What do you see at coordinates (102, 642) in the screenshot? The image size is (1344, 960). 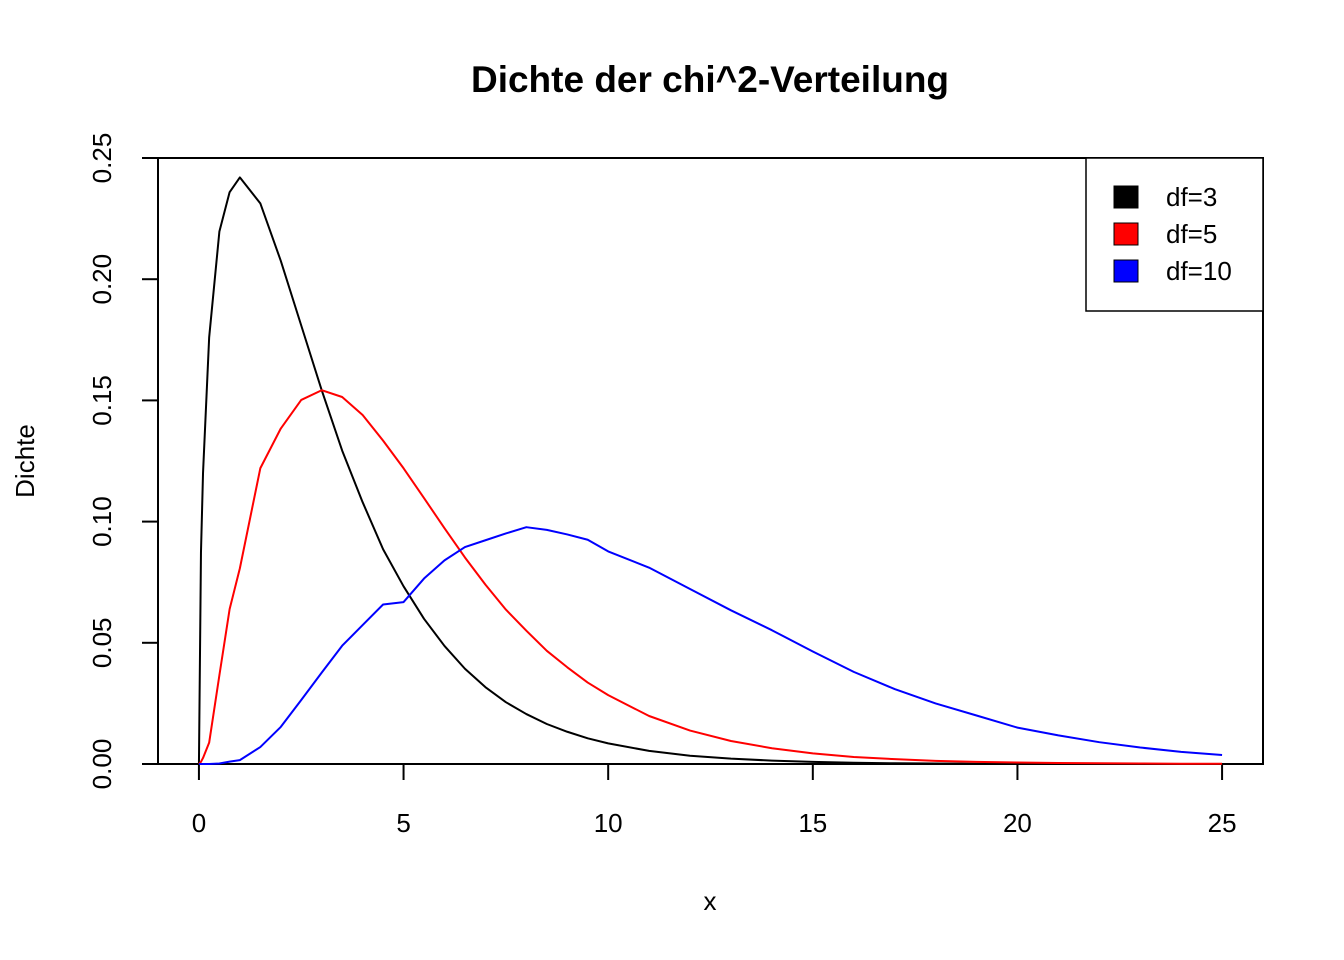 I see `y-tick-label: 0.05` at bounding box center [102, 642].